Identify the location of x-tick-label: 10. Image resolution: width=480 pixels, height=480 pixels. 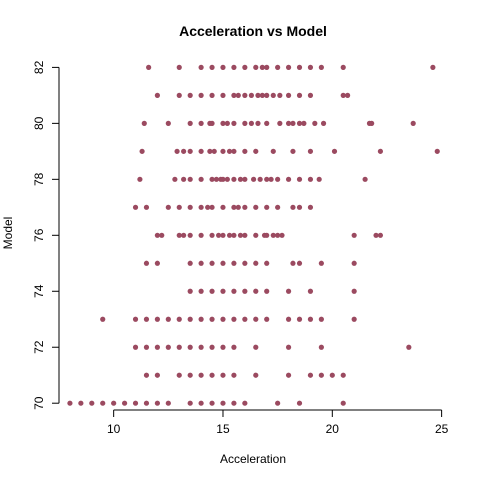
(114, 429).